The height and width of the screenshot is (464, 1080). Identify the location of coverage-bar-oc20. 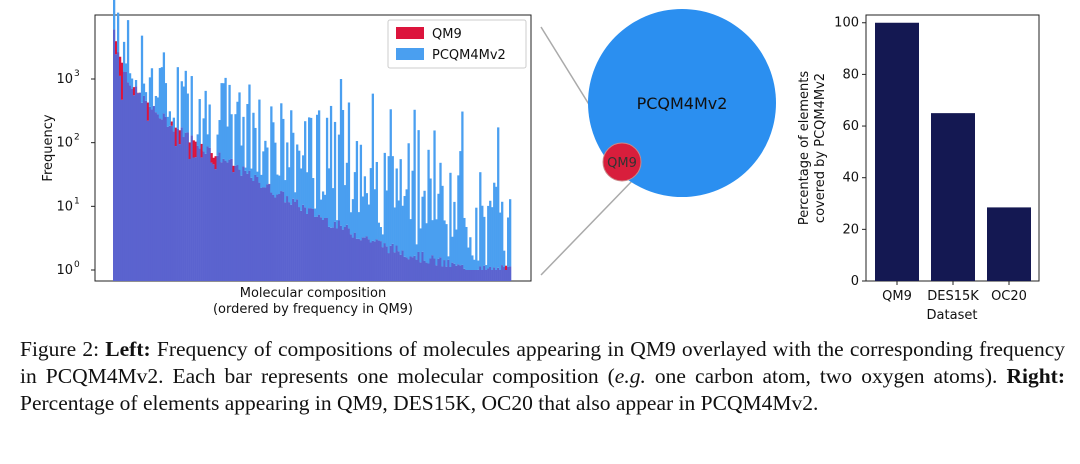
(1009, 244).